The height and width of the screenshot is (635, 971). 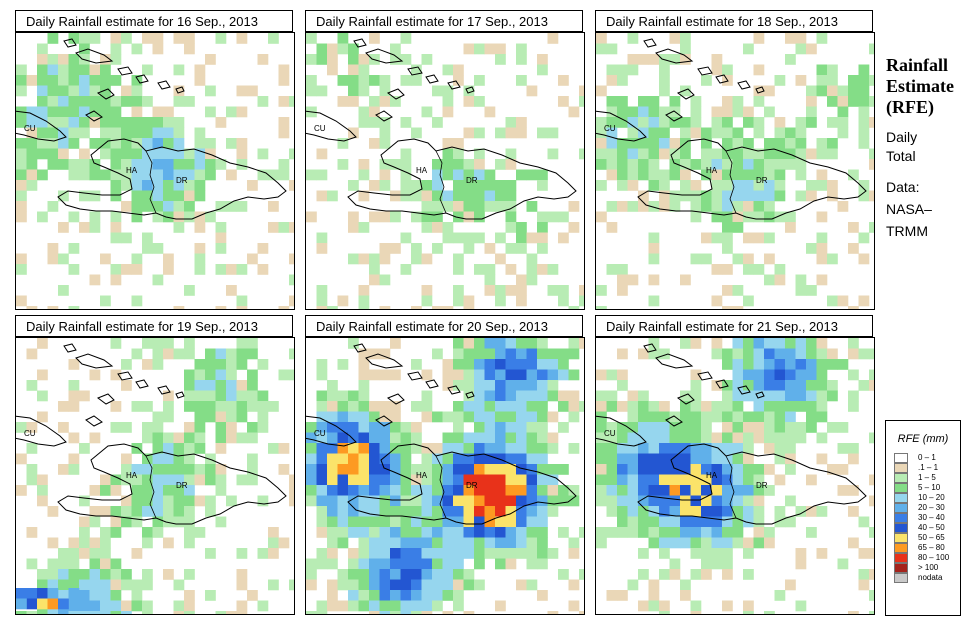 I want to click on coastlines, so click(x=151, y=129).